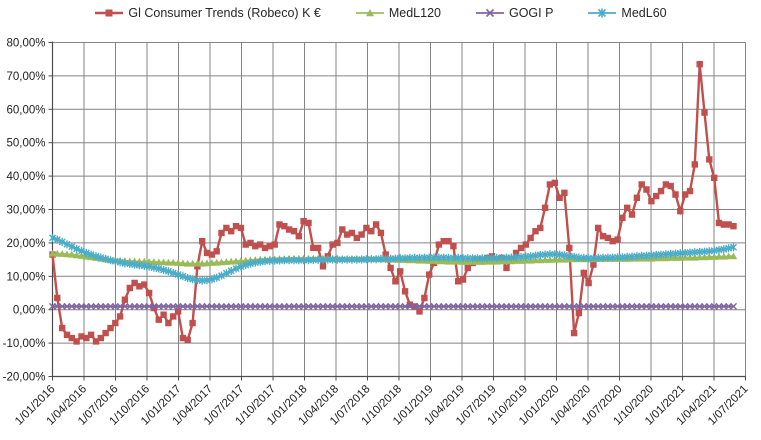  What do you see at coordinates (24, 378) in the screenshot?
I see `y-tick-label: -20,00%` at bounding box center [24, 378].